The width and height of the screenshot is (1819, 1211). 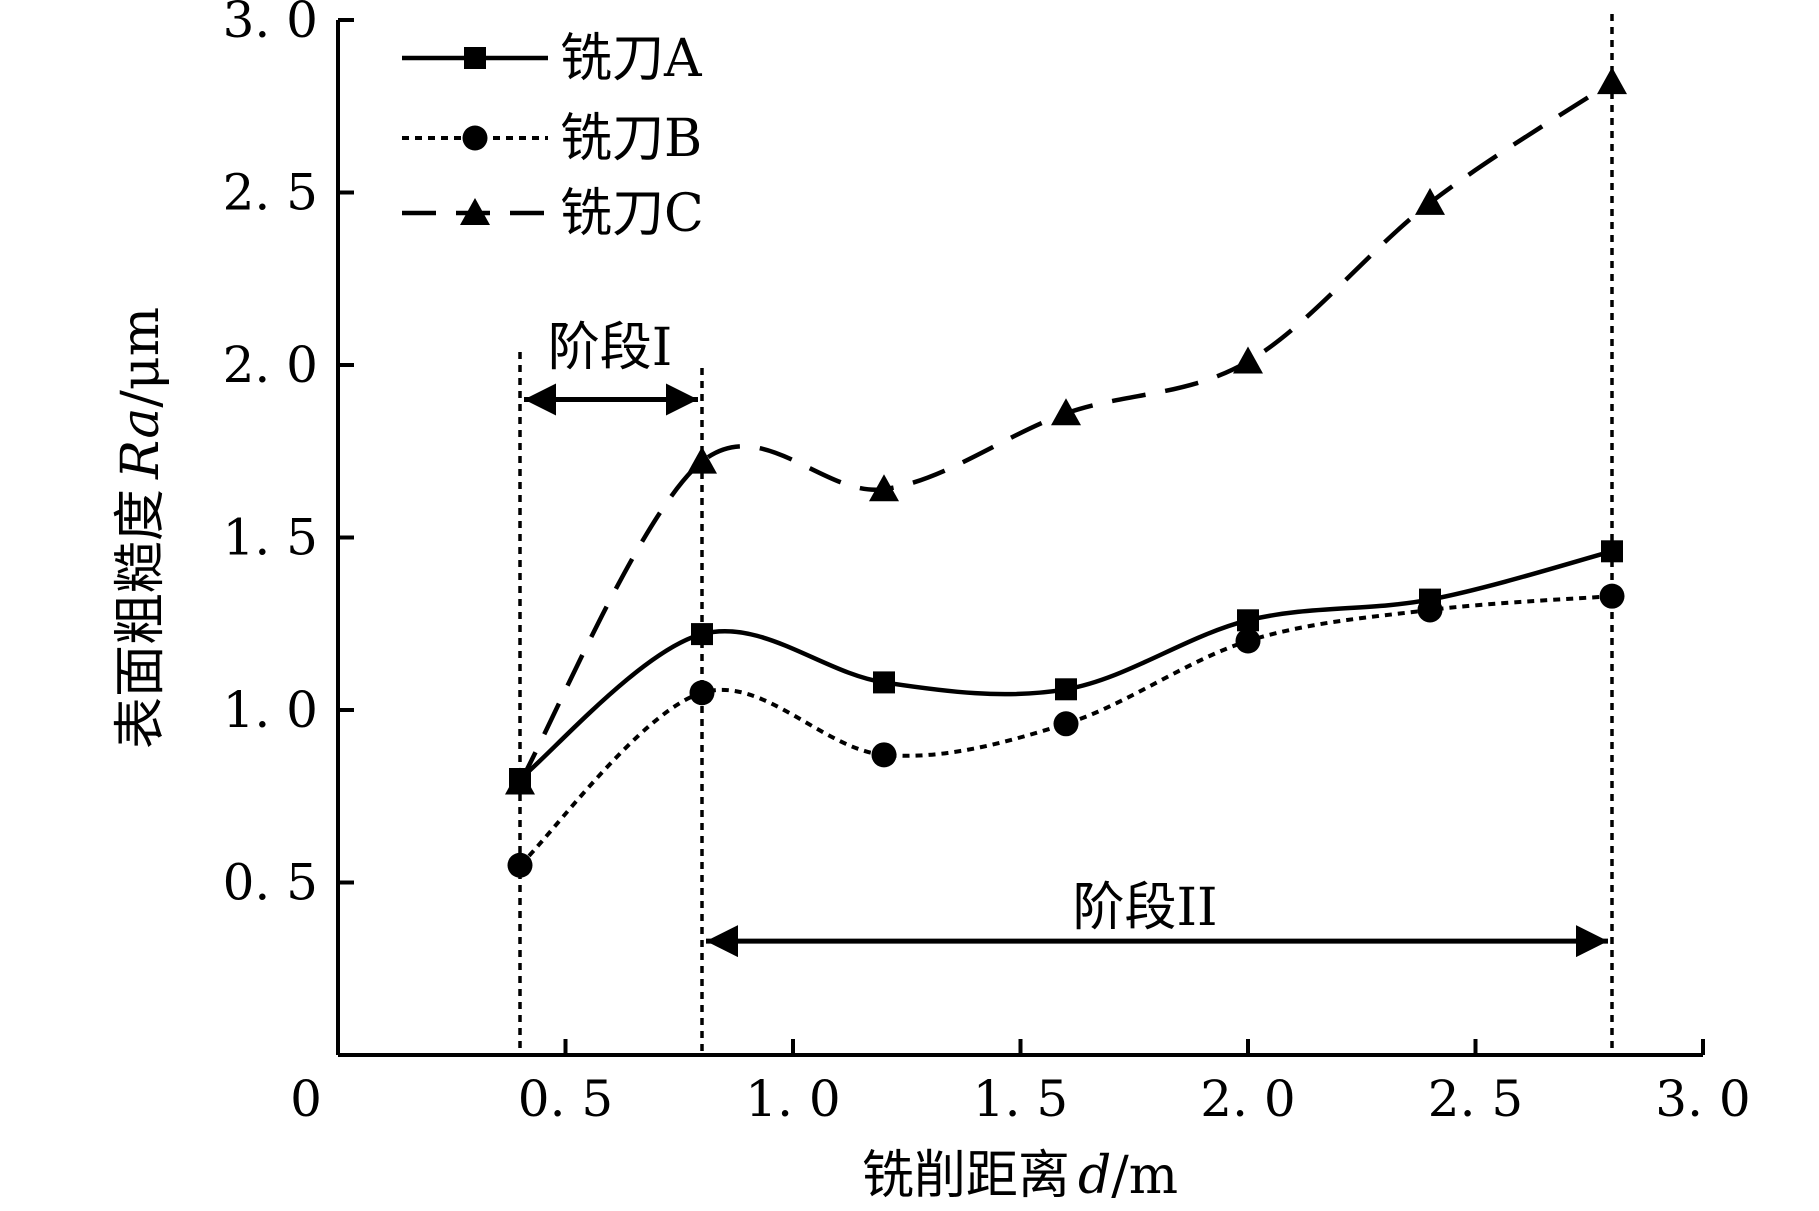 I want to click on legend-label: 铣刀B, so click(x=631, y=139).